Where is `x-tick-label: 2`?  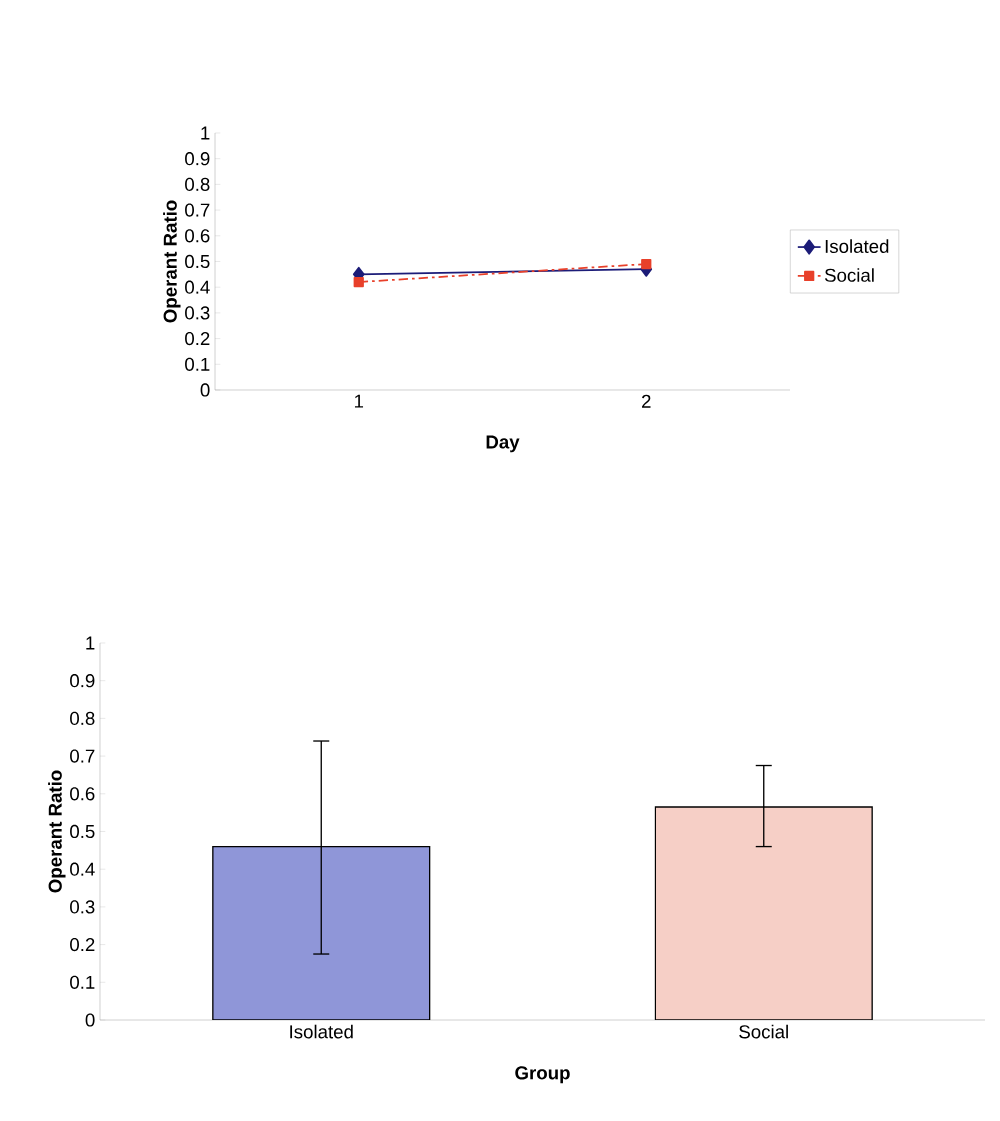 x-tick-label: 2 is located at coordinates (646, 401).